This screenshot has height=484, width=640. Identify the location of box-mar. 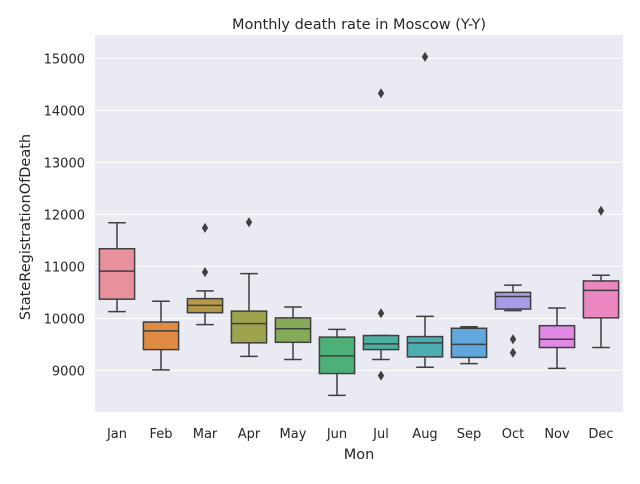
(205, 274).